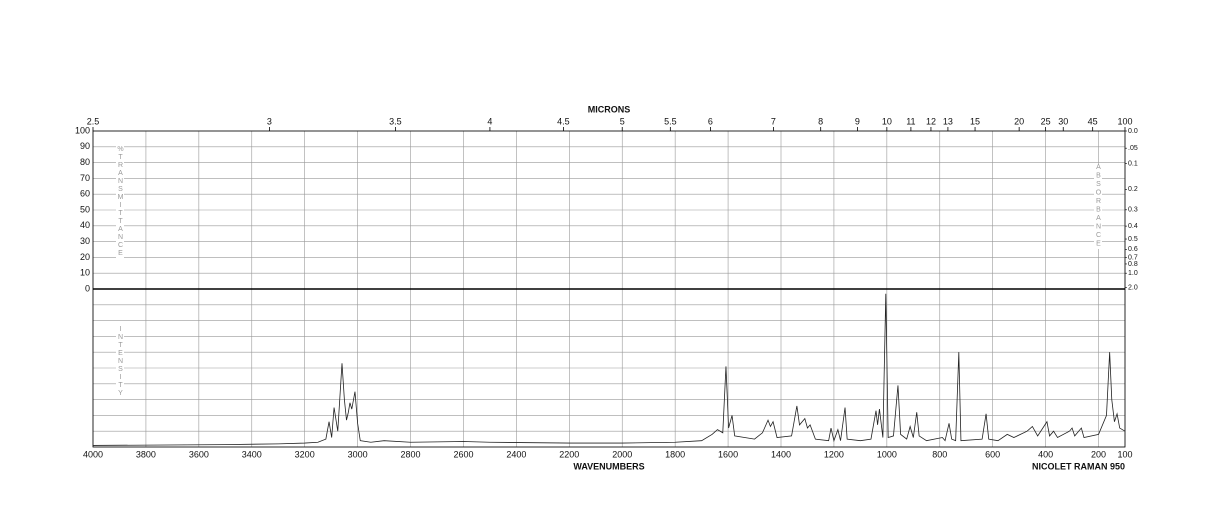  What do you see at coordinates (85, 178) in the screenshot?
I see `y-tick-label: 70` at bounding box center [85, 178].